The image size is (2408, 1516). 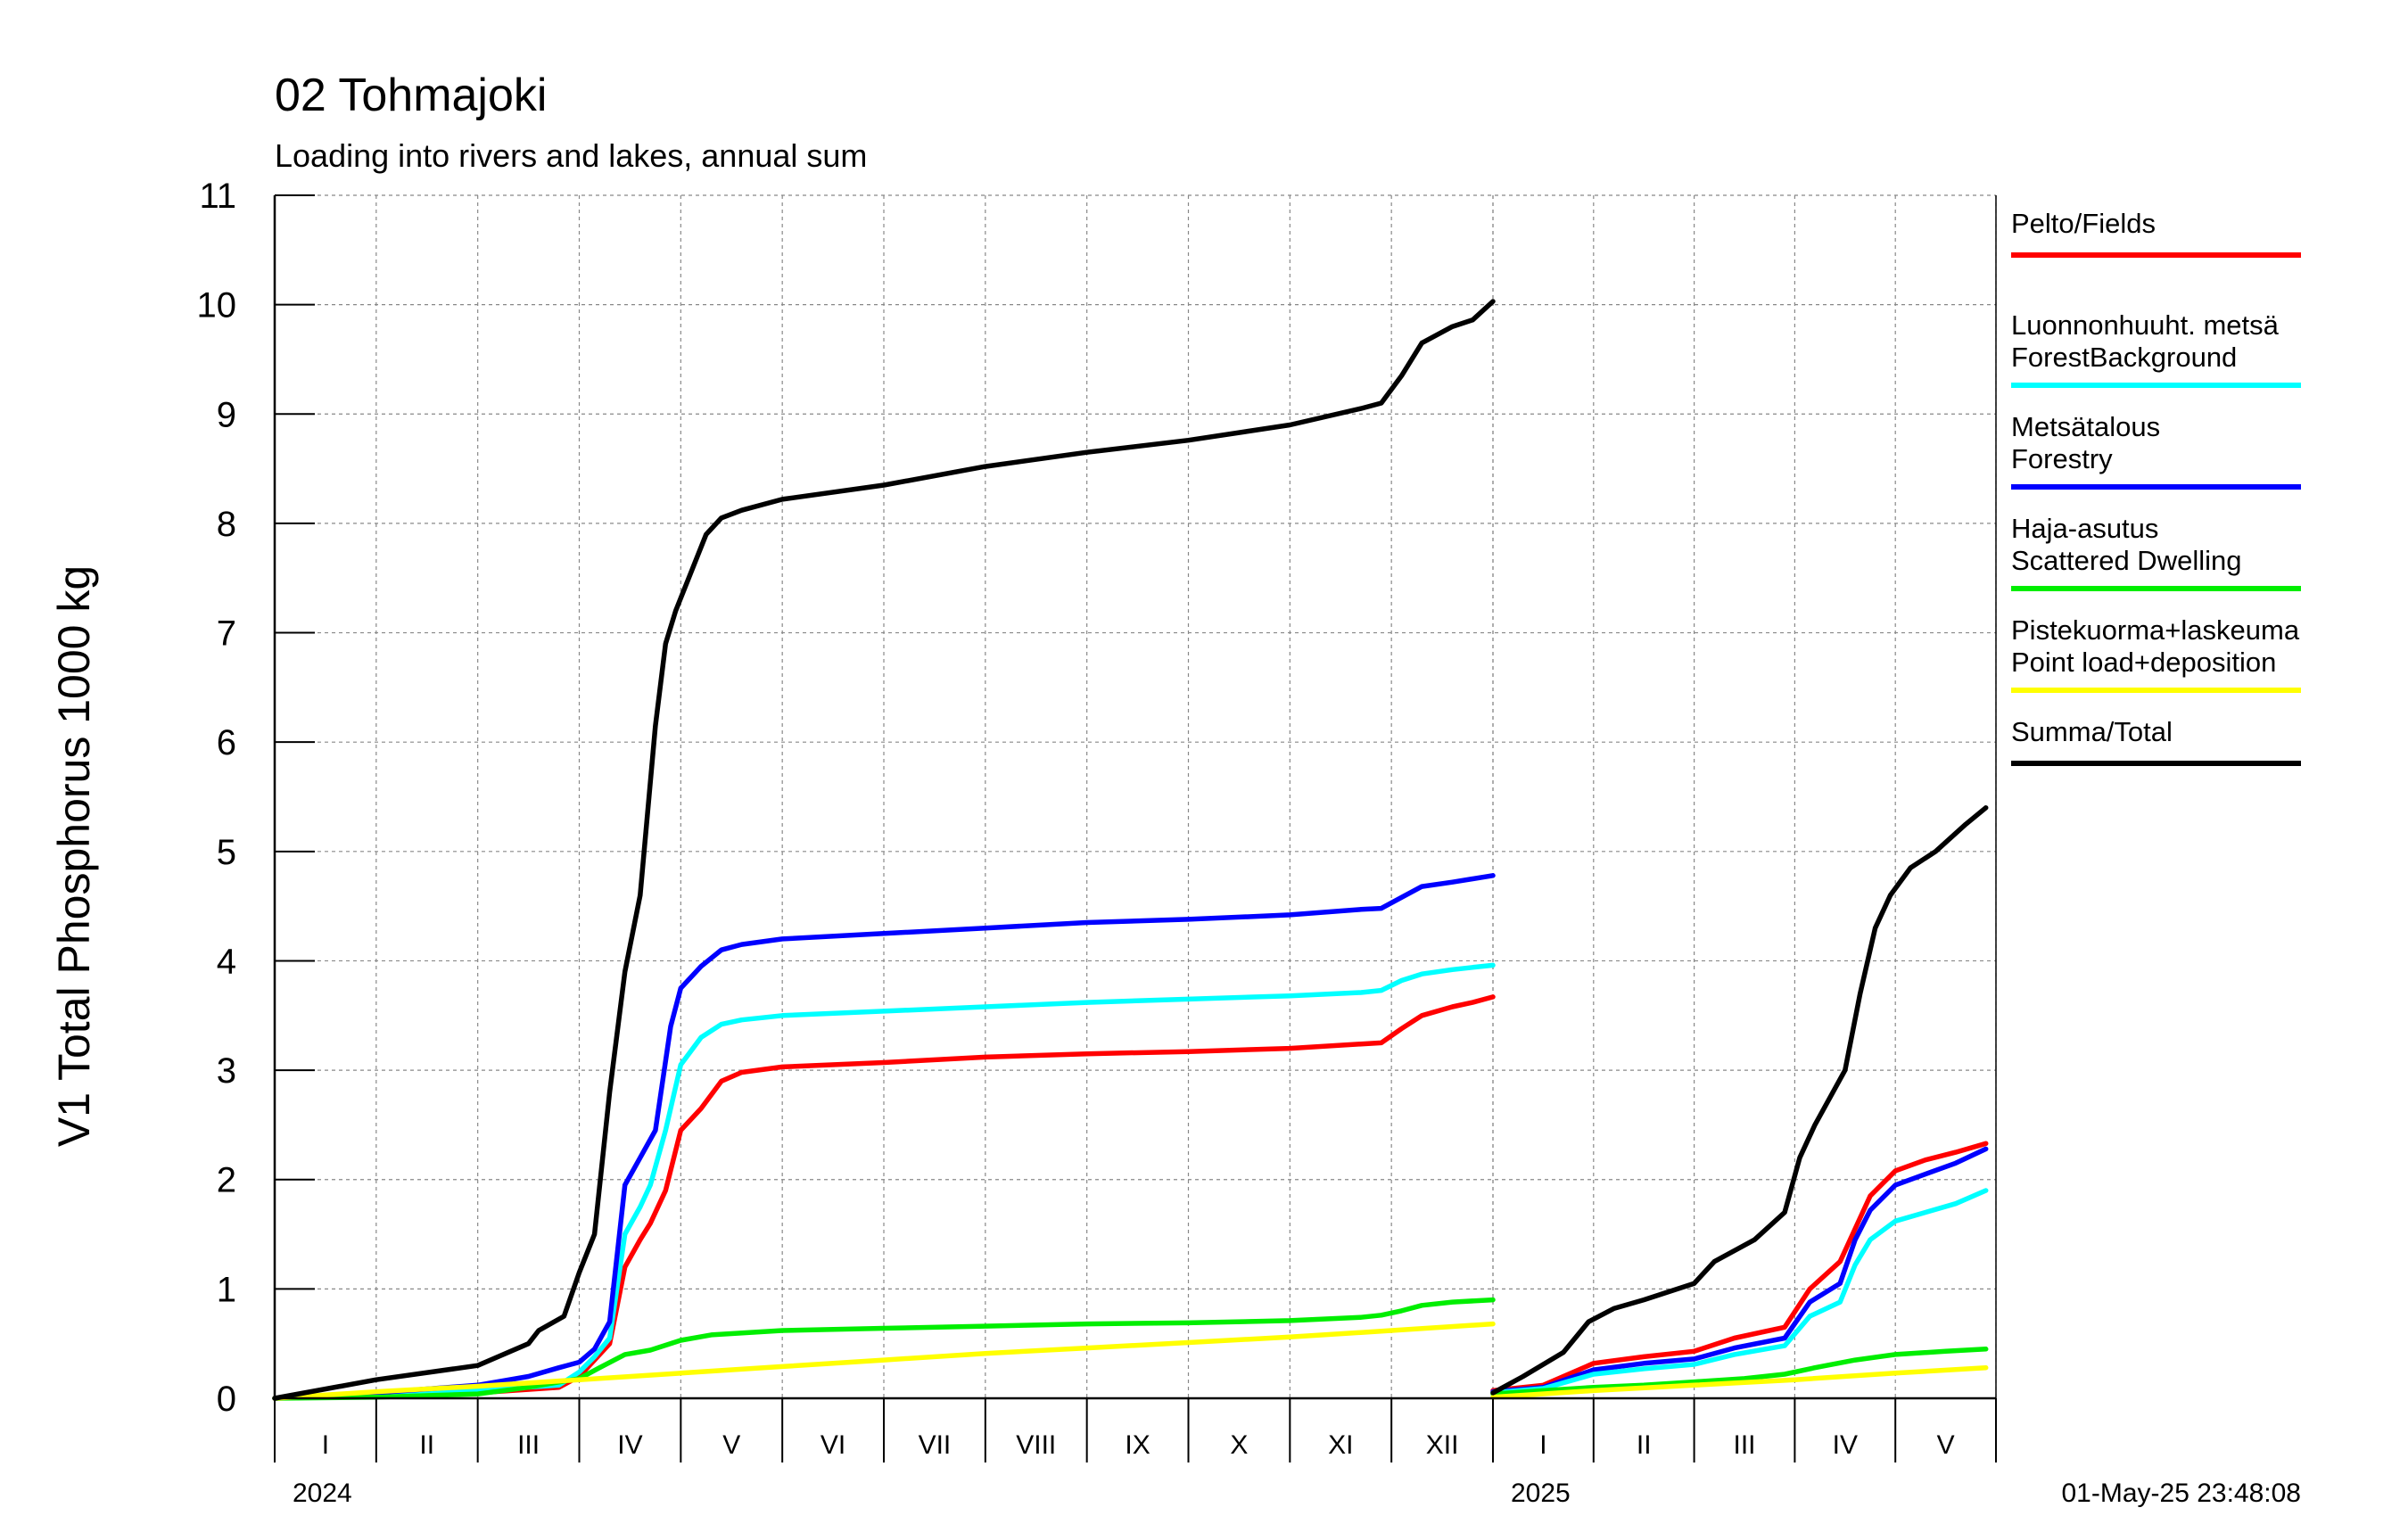 I want to click on month-label: X, so click(x=1239, y=1445).